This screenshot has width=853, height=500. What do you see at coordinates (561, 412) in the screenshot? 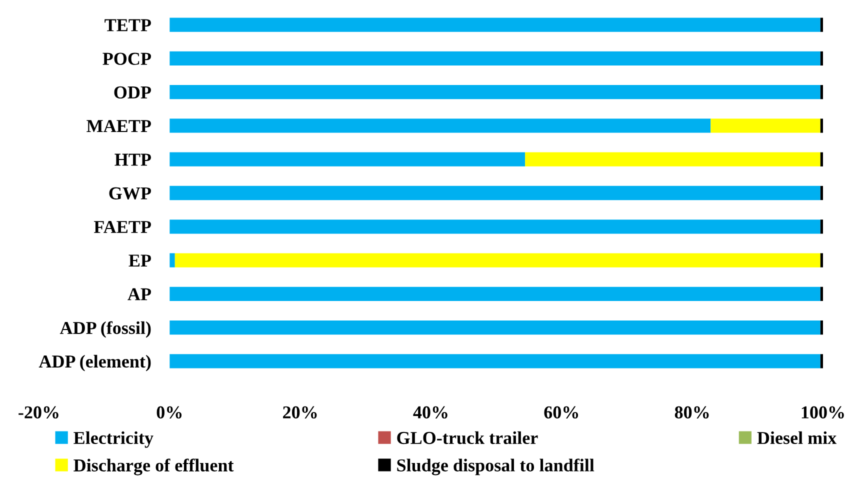
I see `x-tick-label: 60%` at bounding box center [561, 412].